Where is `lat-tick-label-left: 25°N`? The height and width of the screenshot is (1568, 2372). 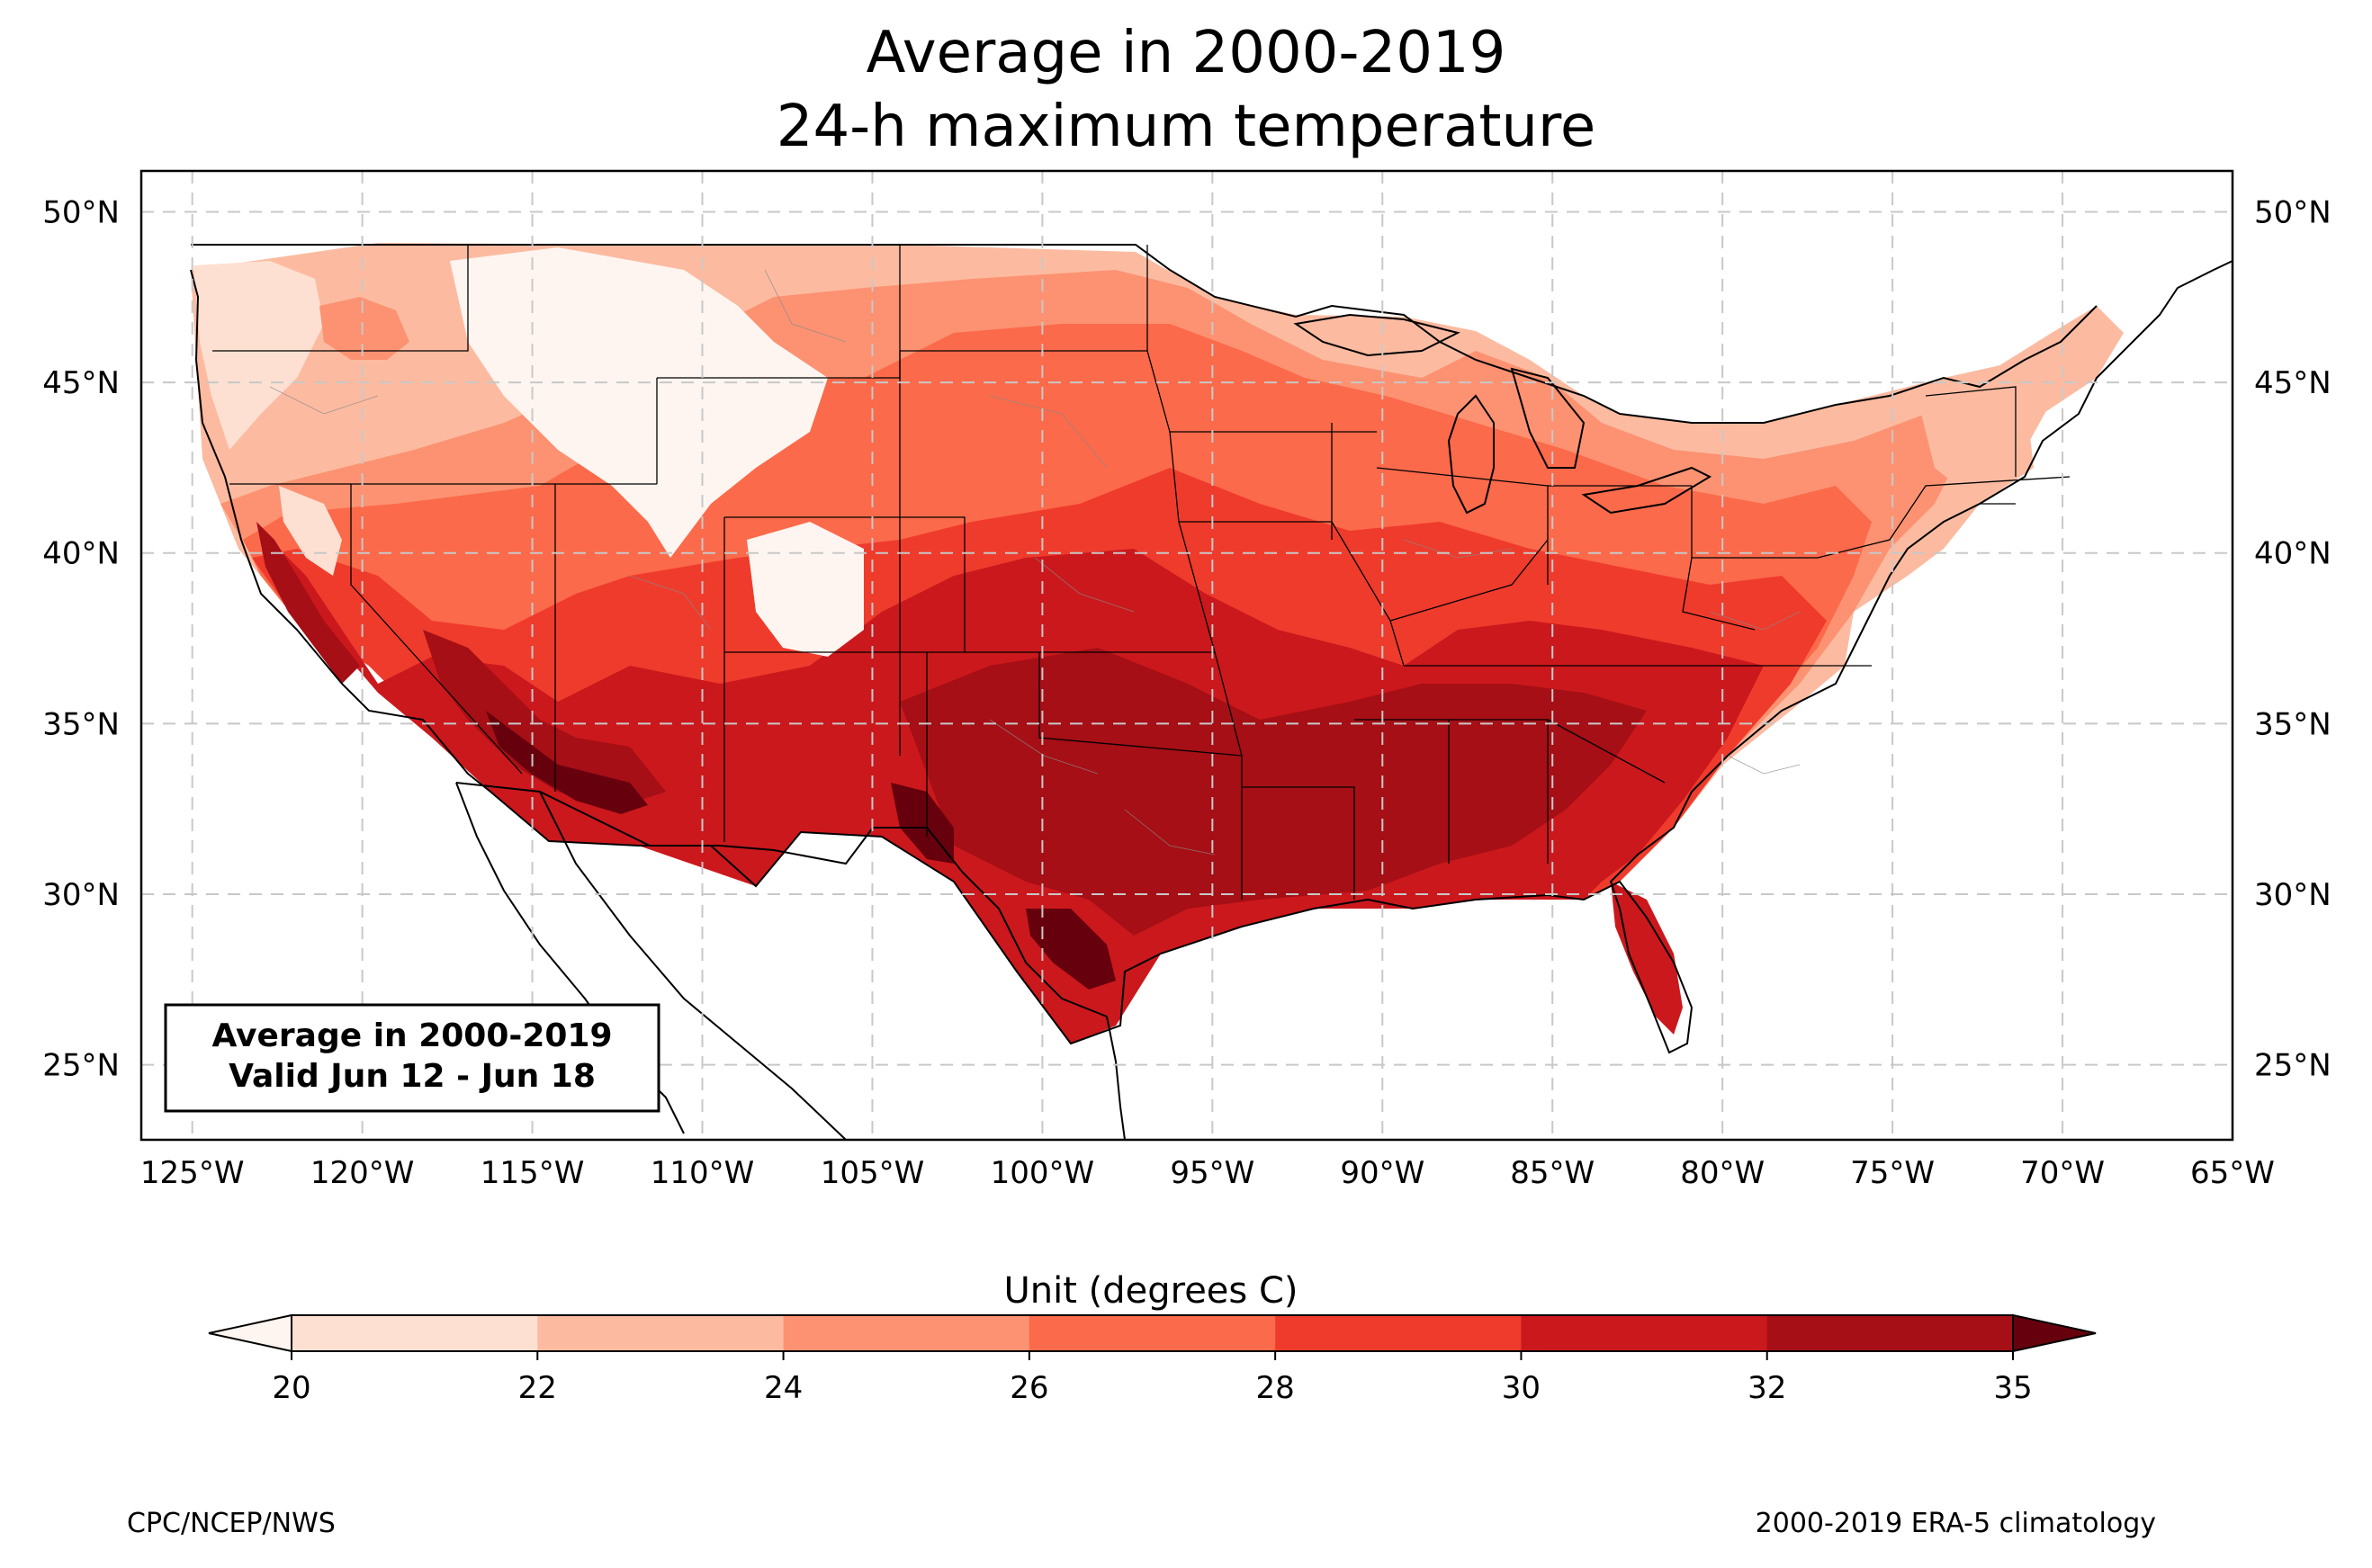 lat-tick-label-left: 25°N is located at coordinates (81, 1066).